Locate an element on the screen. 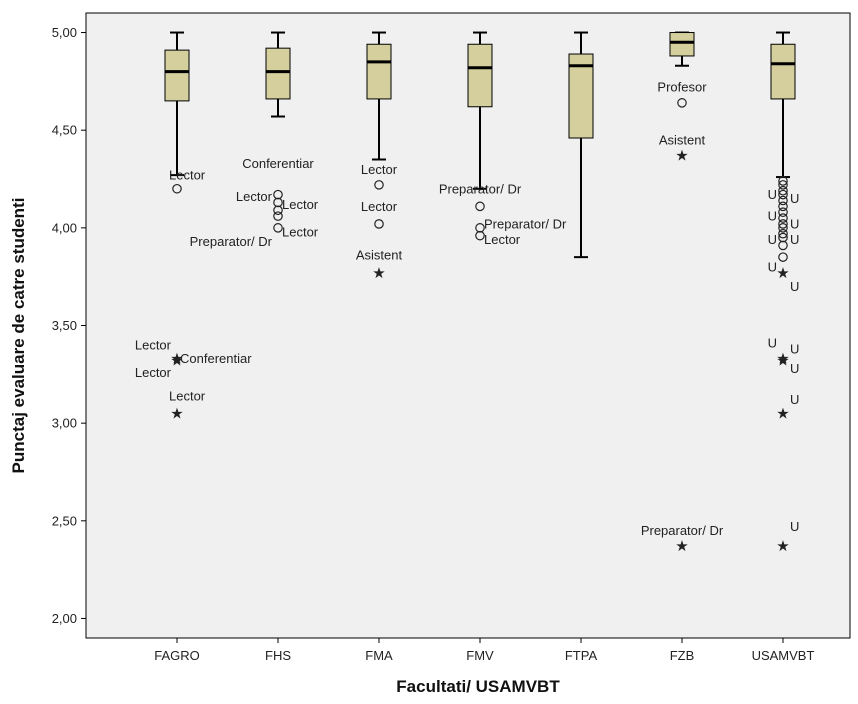  x-tick-label: FHS is located at coordinates (278, 655).